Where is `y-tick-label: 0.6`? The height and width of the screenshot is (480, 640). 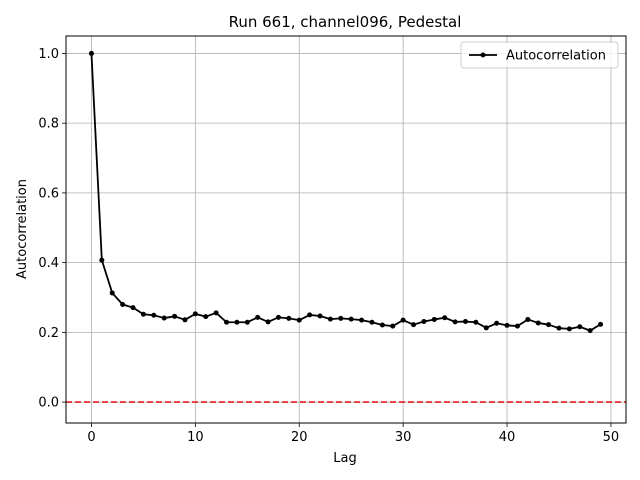
y-tick-label: 0.6 is located at coordinates (48, 193).